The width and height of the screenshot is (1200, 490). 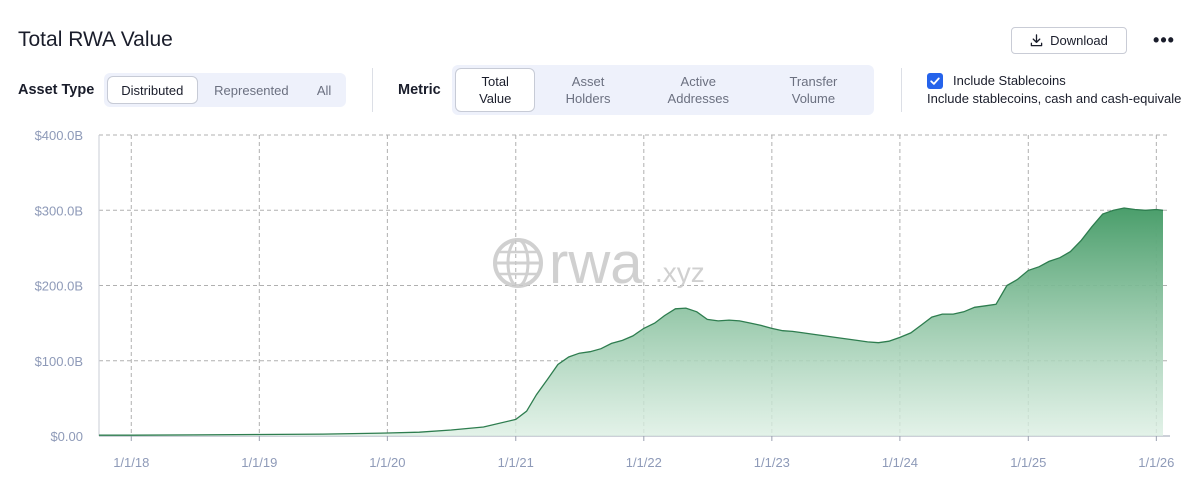 What do you see at coordinates (66, 436) in the screenshot?
I see `y-tick-label: $0.00` at bounding box center [66, 436].